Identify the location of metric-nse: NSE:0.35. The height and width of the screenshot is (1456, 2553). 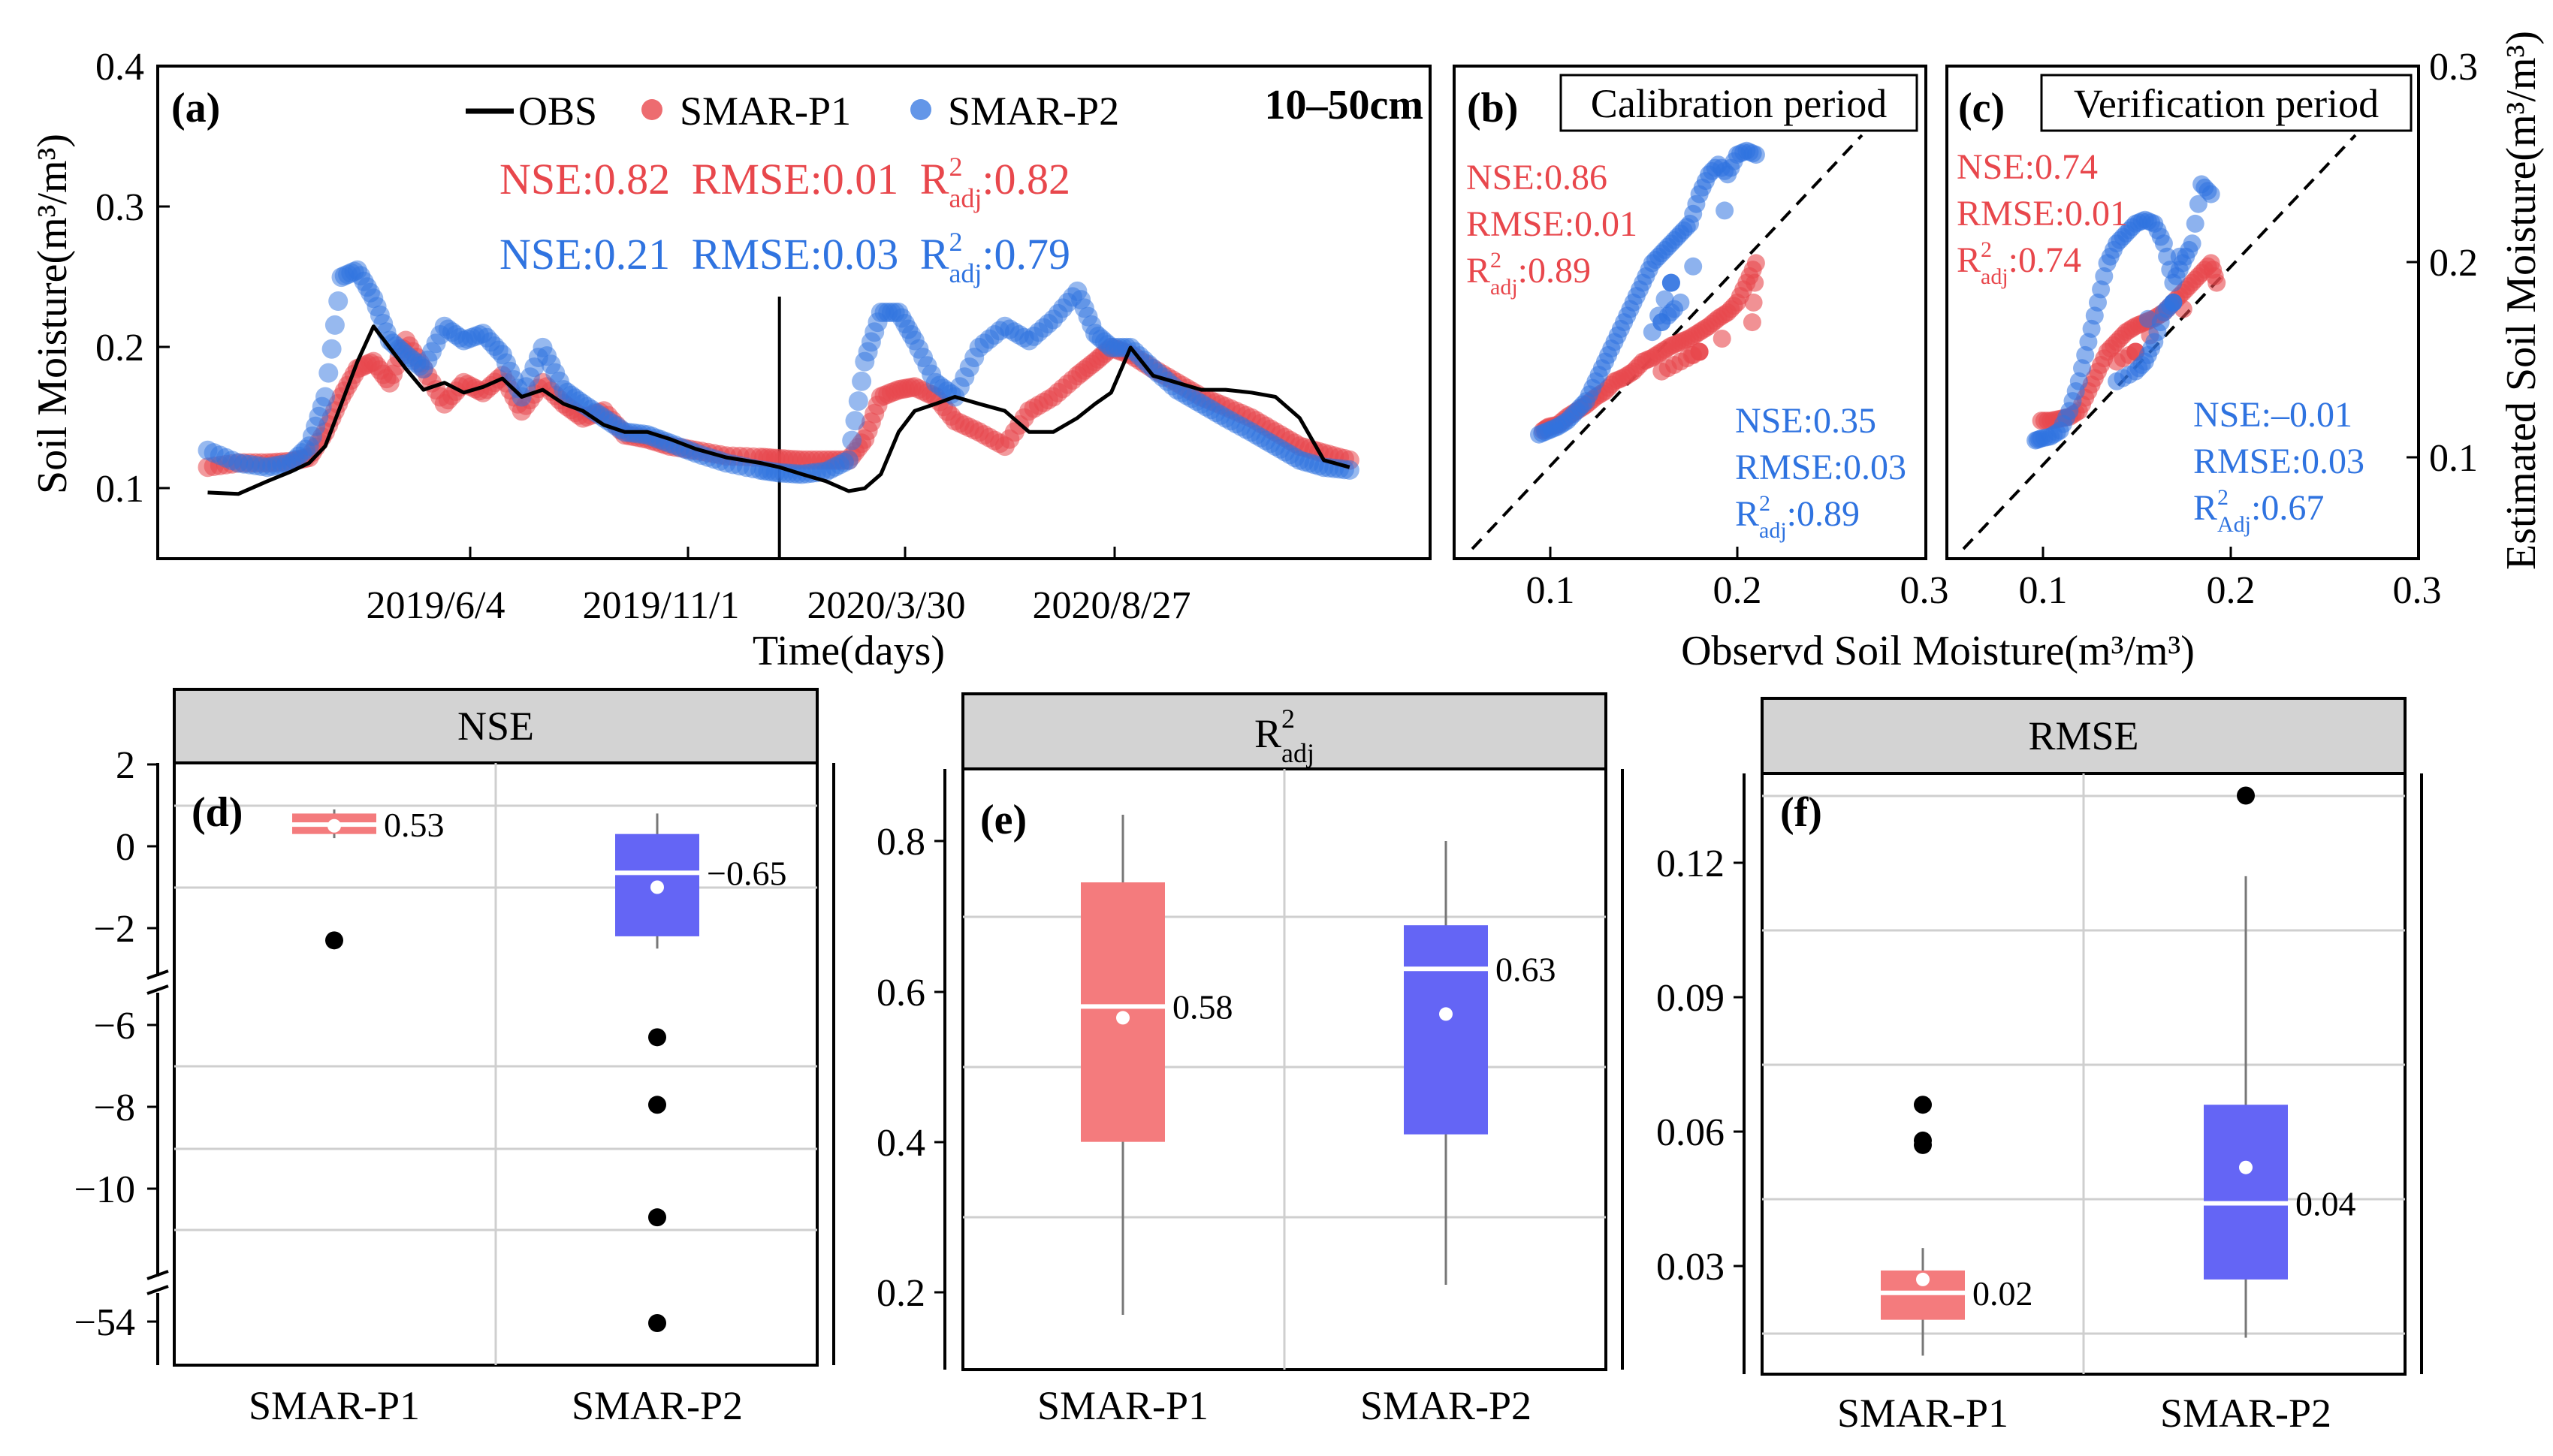
(1805, 421).